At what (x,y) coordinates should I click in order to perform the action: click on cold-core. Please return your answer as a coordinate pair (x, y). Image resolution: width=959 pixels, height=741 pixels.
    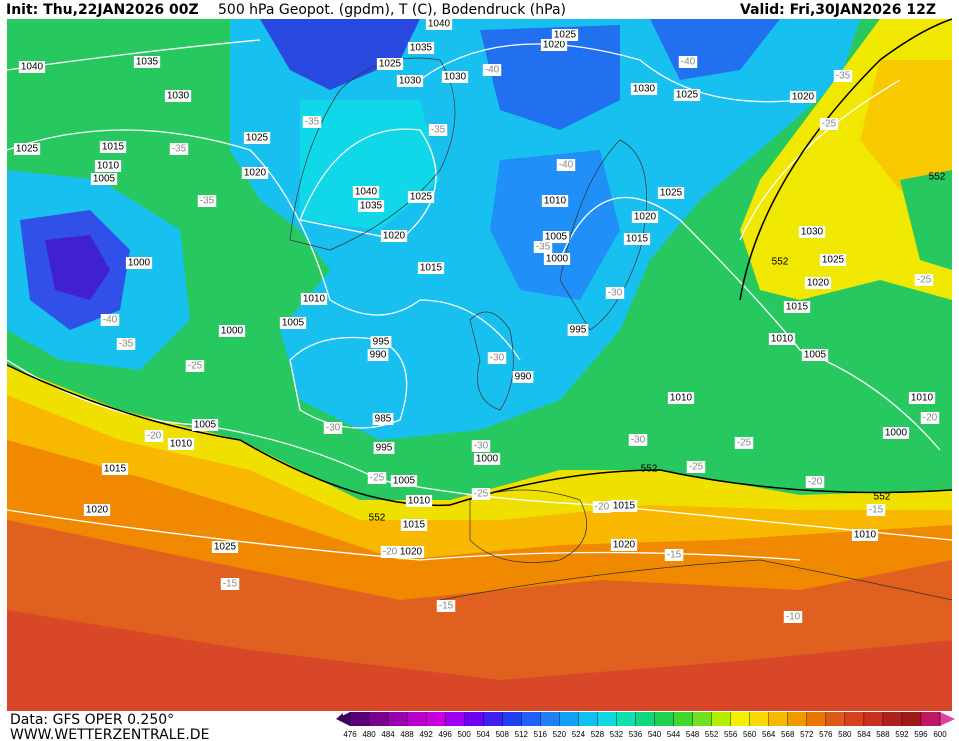
    Looking at the image, I should click on (77, 267).